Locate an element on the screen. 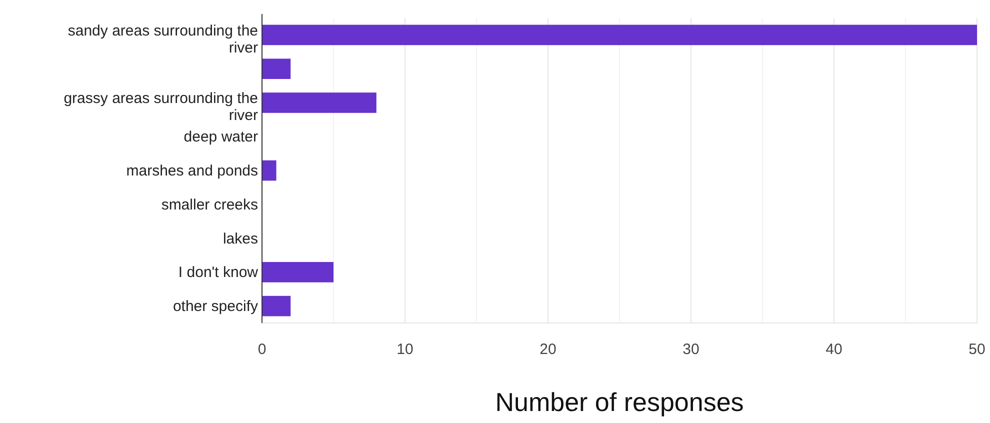 The width and height of the screenshot is (990, 423). x-tick-label: 20 is located at coordinates (548, 349).